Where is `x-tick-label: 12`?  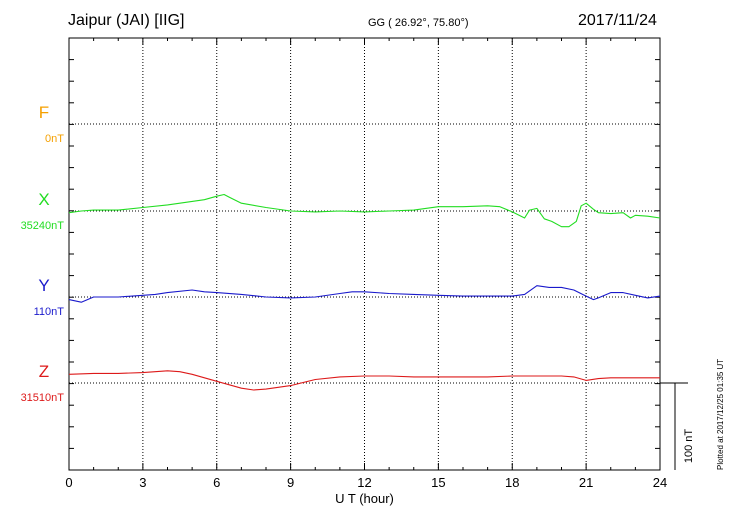 x-tick-label: 12 is located at coordinates (364, 482).